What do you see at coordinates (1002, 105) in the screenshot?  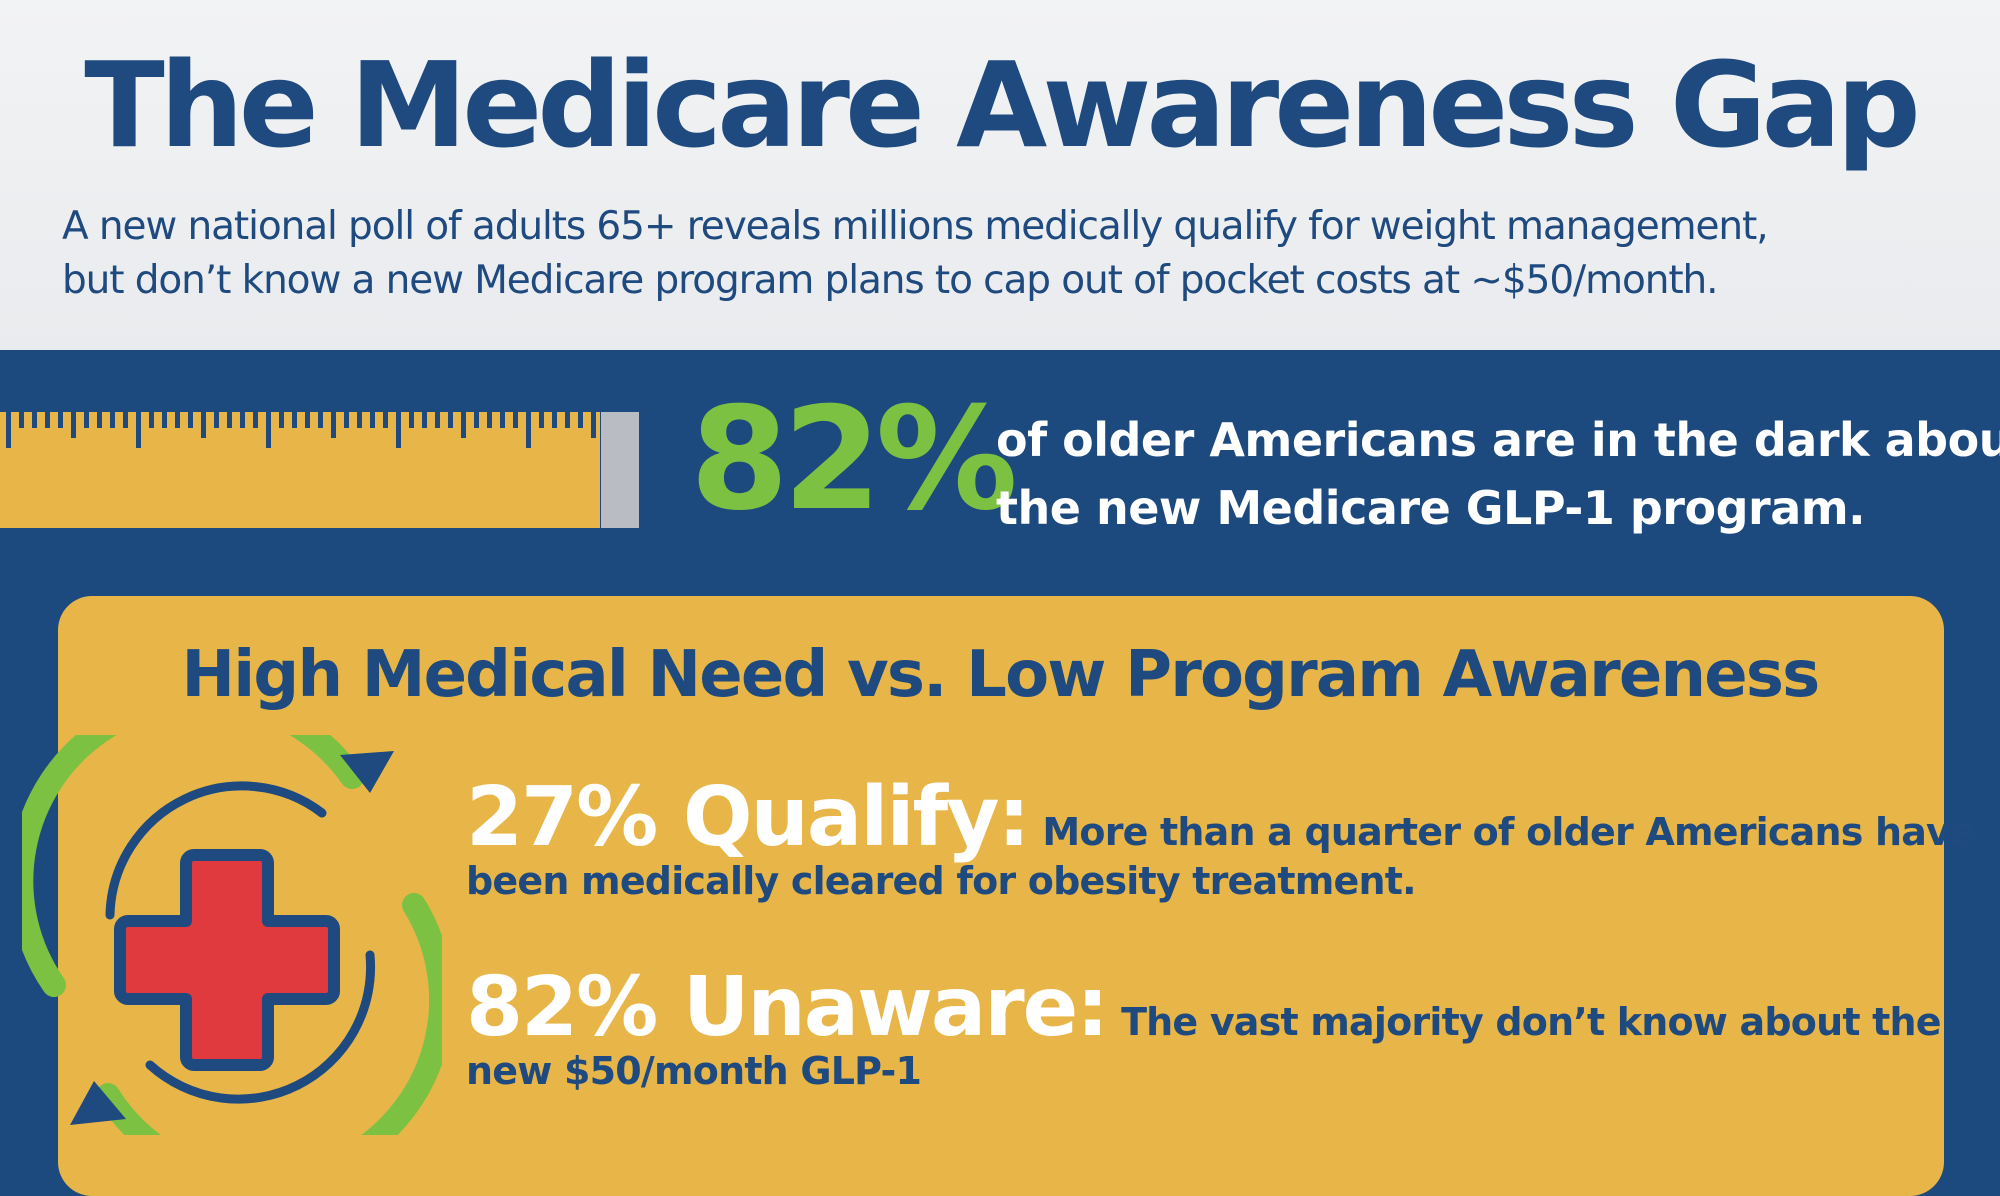 I see `page-title: The Medicare Awareness Gap` at bounding box center [1002, 105].